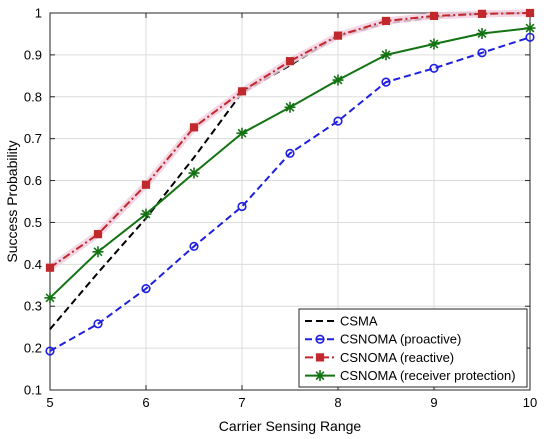 The height and width of the screenshot is (439, 550). Describe the element at coordinates (38, 13) in the screenshot. I see `y-tick-label: 1` at that location.